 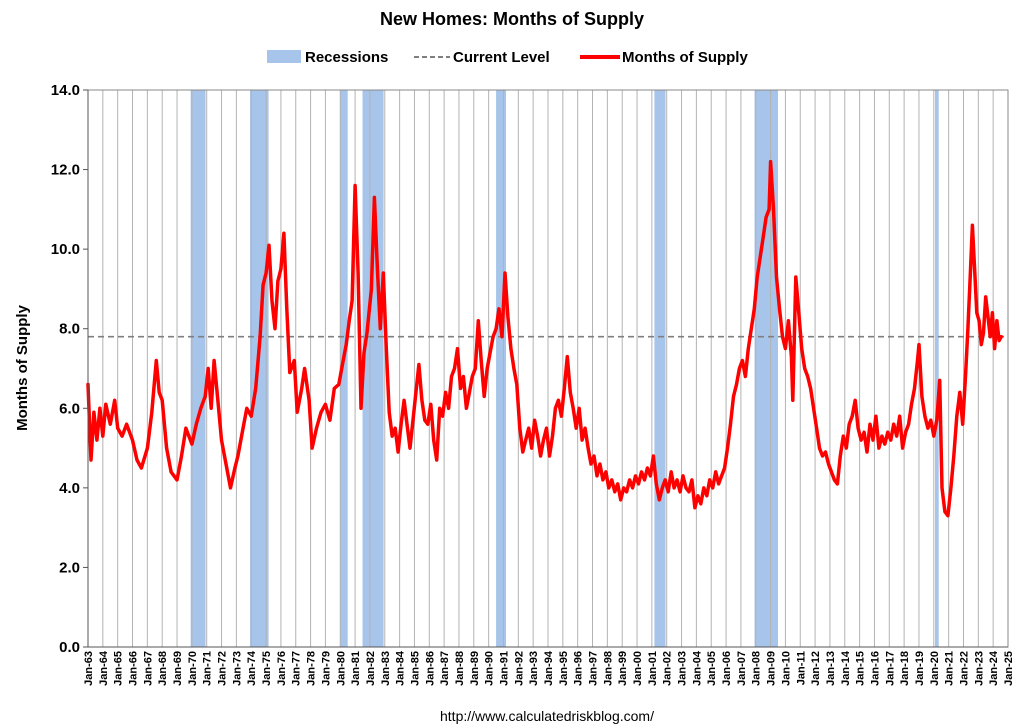 I want to click on x-tick-label: Jan-16, so click(x=875, y=668).